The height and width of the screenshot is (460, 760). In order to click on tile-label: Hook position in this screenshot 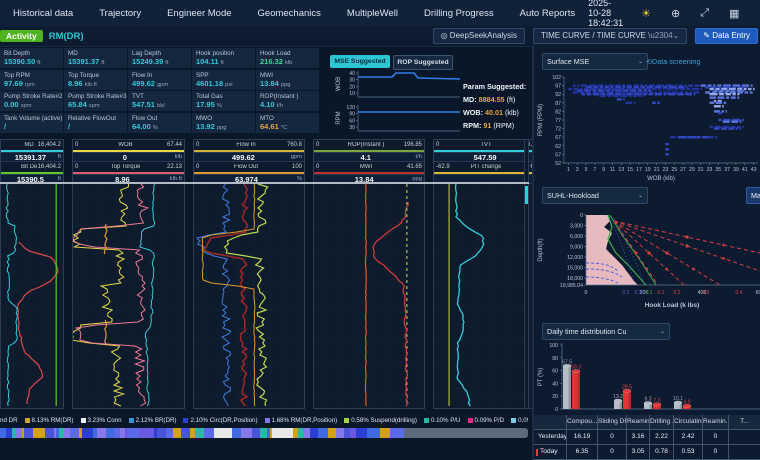, I will do `click(215, 53)`.